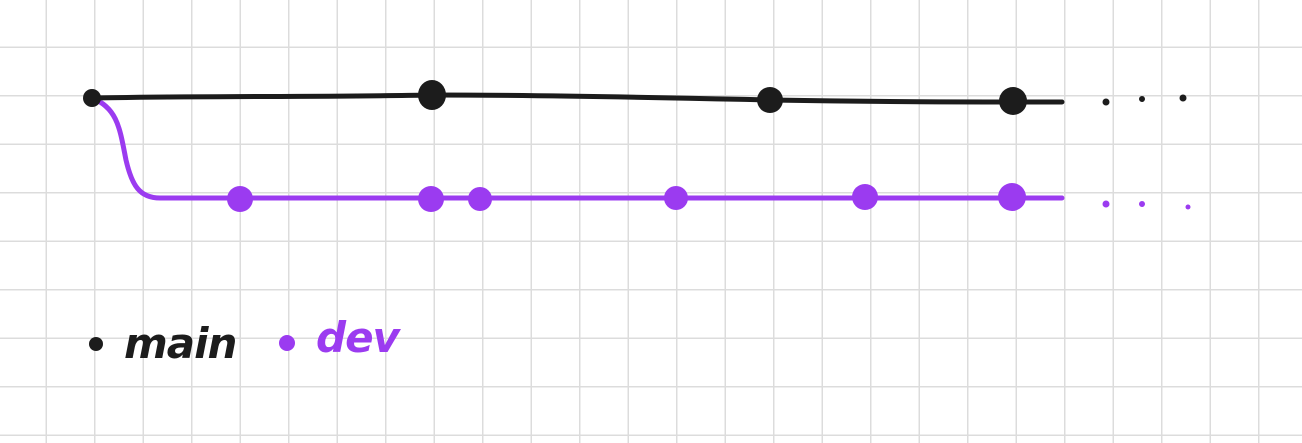 The width and height of the screenshot is (1302, 443). I want to click on legend-dev-label: dev, so click(359, 337).